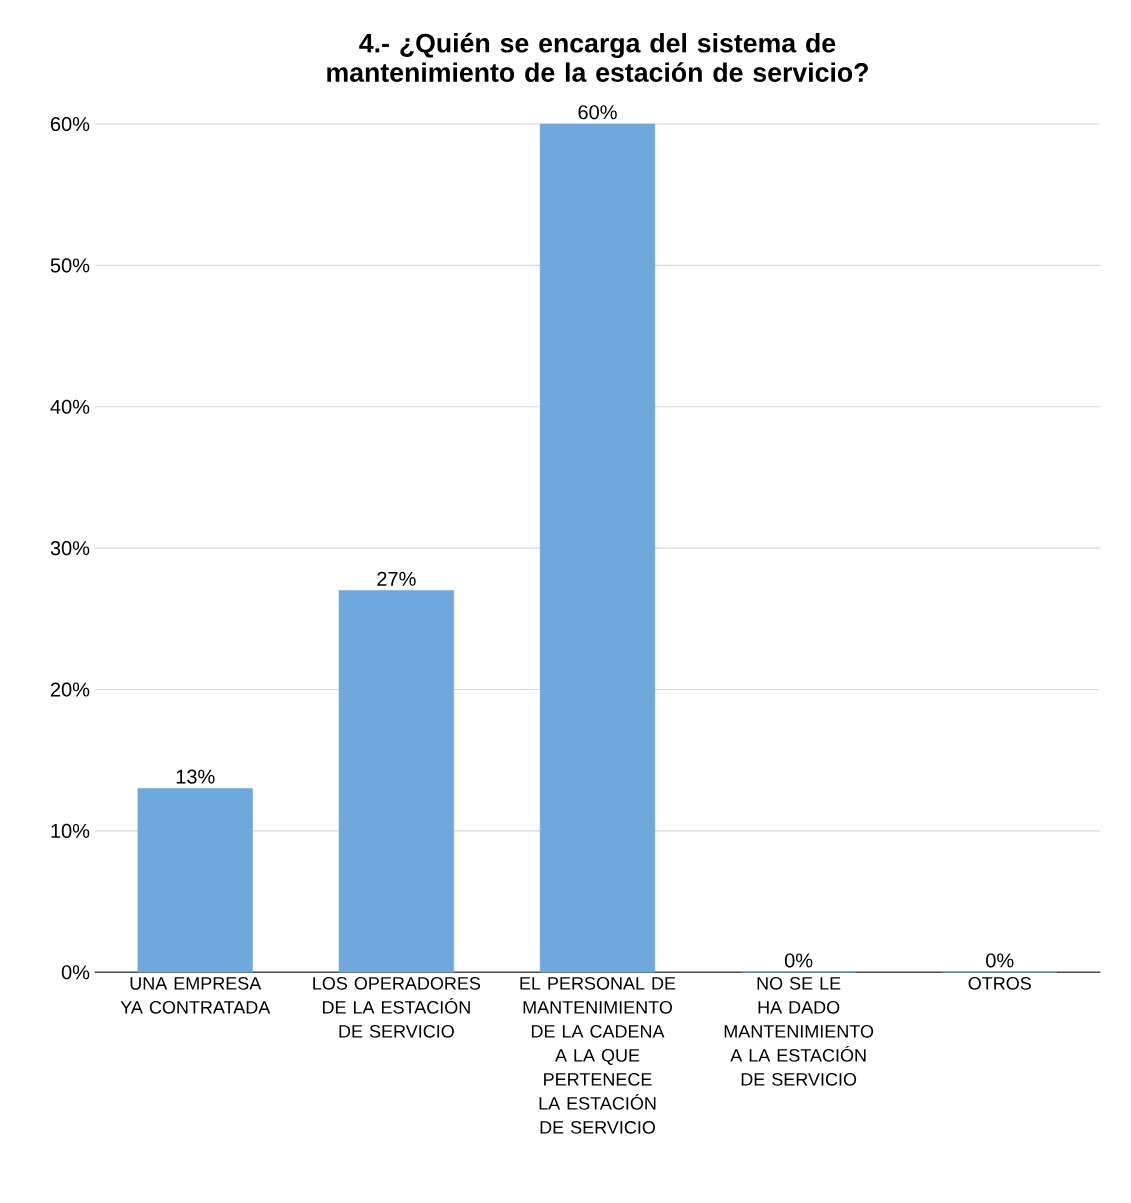  I want to click on x-tick-label: OTROS, so click(999, 983).